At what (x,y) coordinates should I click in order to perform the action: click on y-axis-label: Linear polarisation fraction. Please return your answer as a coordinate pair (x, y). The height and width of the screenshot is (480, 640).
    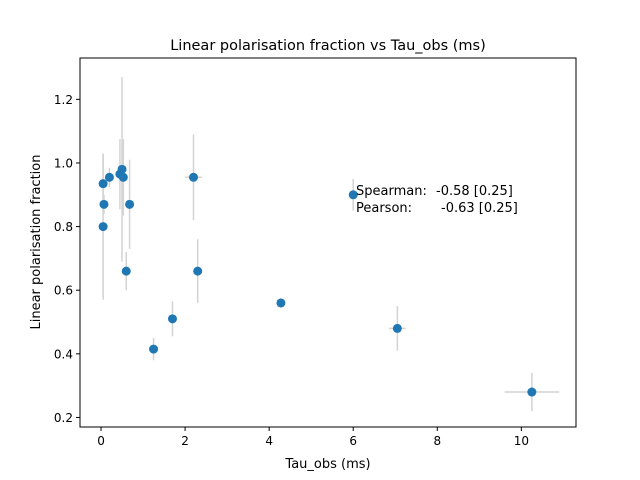
    Looking at the image, I should click on (36, 242).